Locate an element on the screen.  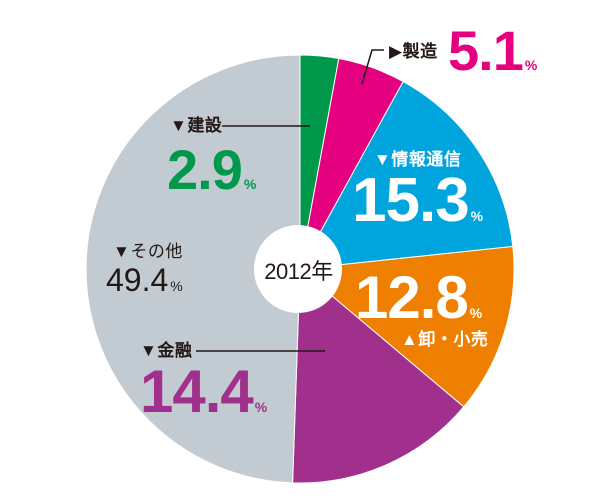
sonota-pct: % is located at coordinates (176, 286).